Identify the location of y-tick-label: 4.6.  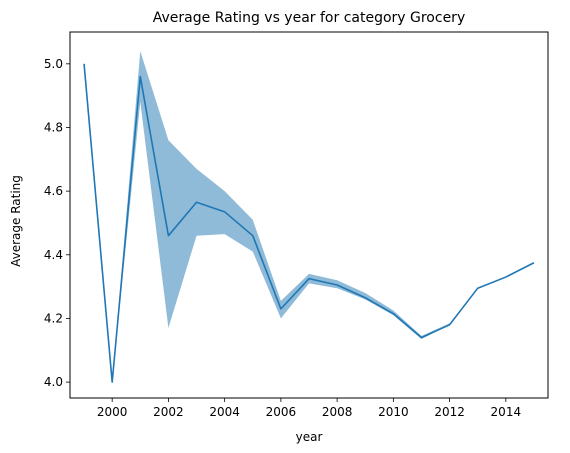
(53, 191).